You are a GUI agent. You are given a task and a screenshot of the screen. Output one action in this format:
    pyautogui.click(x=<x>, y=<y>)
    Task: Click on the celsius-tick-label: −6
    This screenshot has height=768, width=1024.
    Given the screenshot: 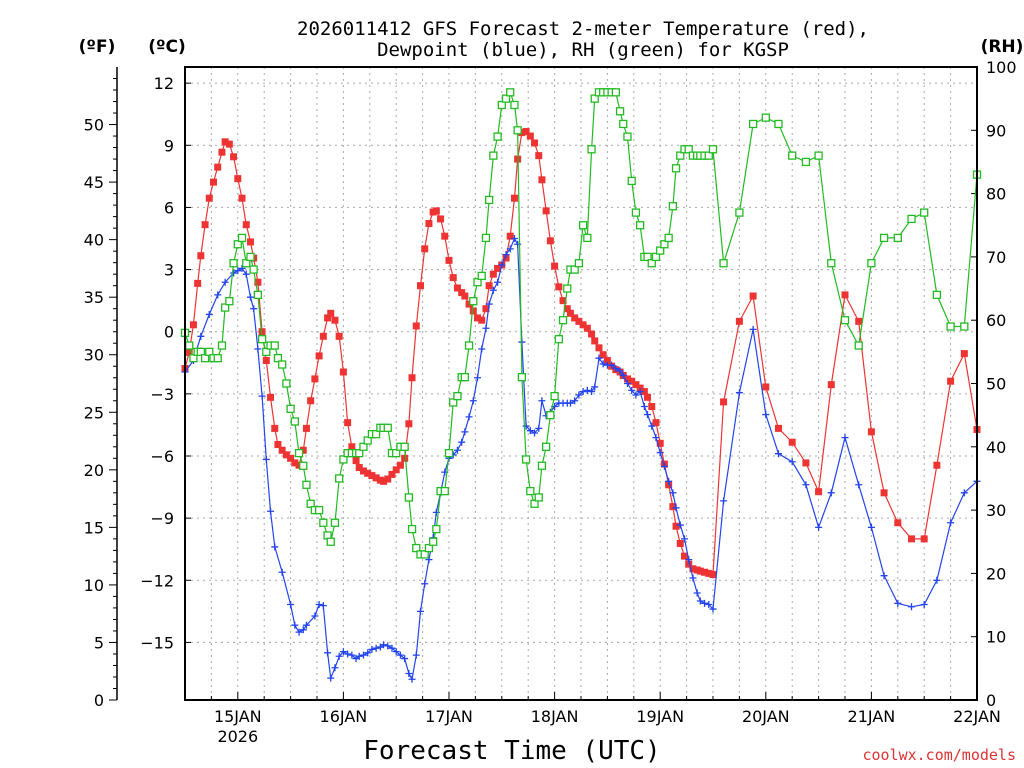 What is the action you would take?
    pyautogui.click(x=162, y=456)
    